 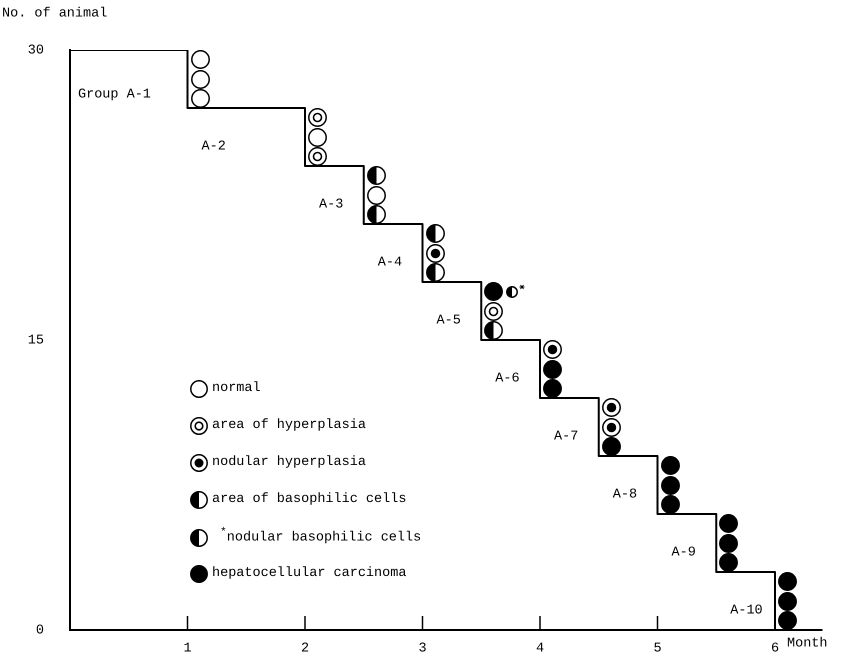 I want to click on annotation: normal, so click(x=236, y=388).